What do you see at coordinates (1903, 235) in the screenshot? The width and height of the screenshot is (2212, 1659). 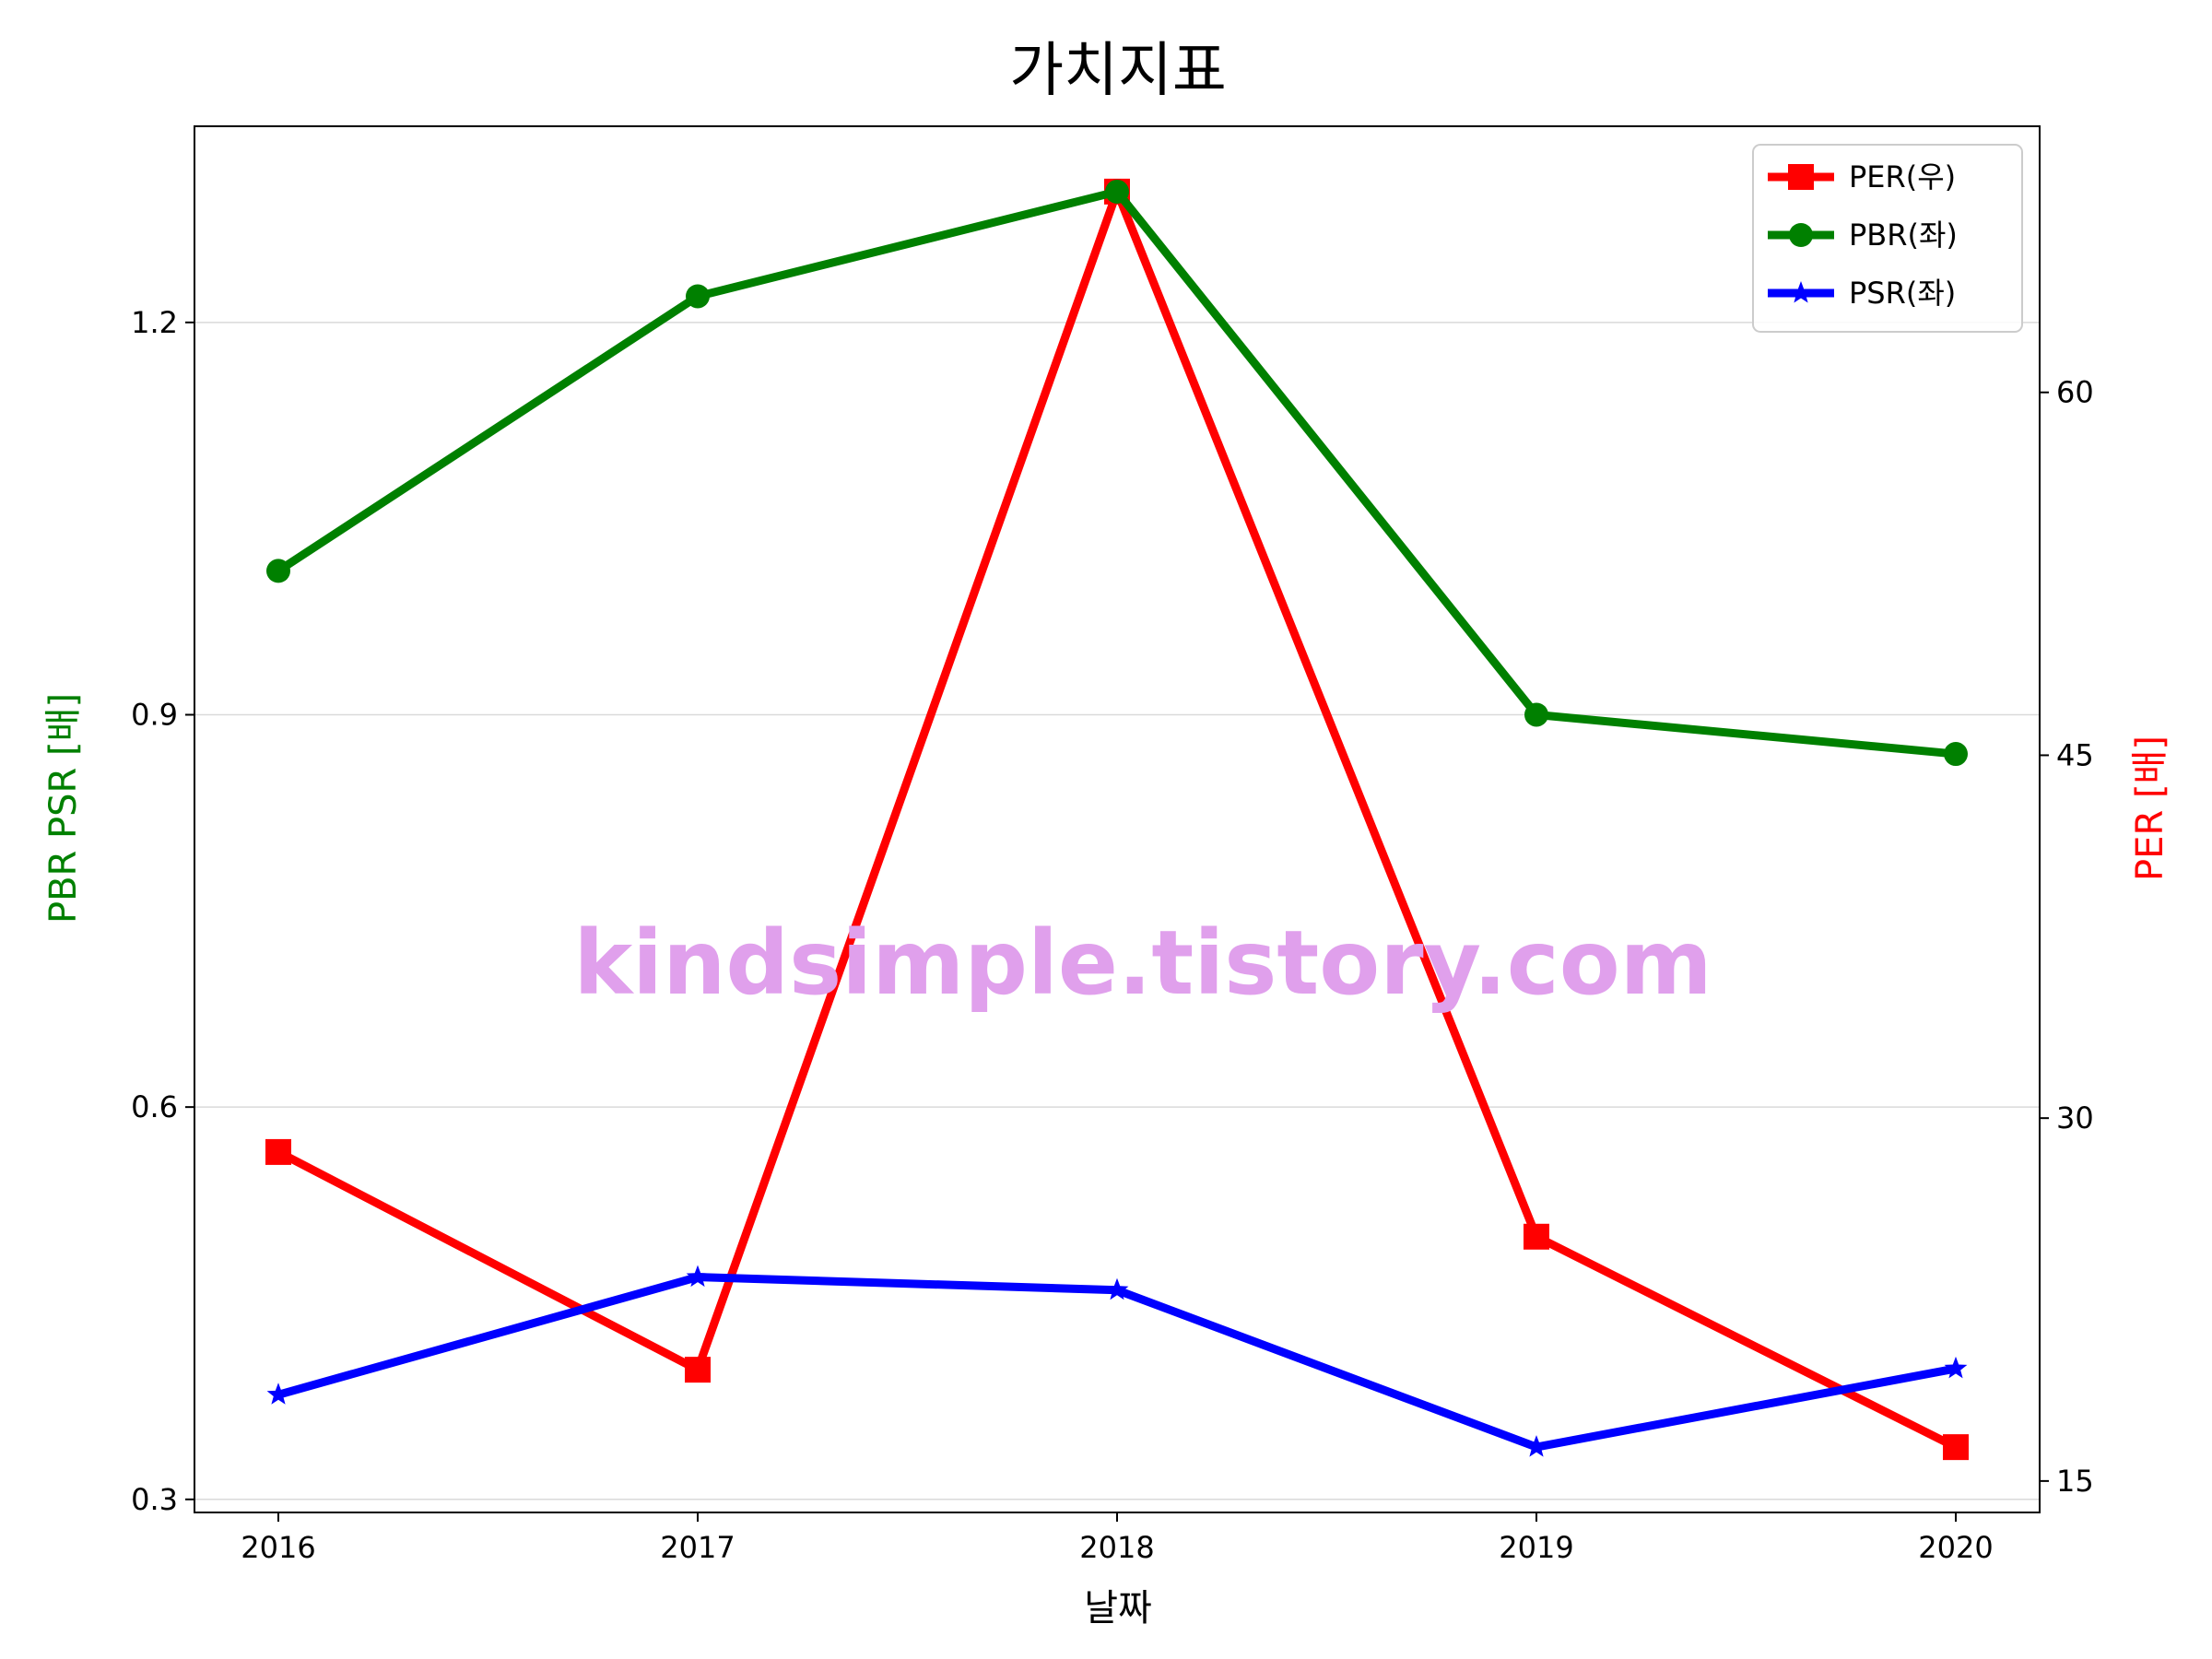 I see `legend-label-pbr: PBR(좌)` at bounding box center [1903, 235].